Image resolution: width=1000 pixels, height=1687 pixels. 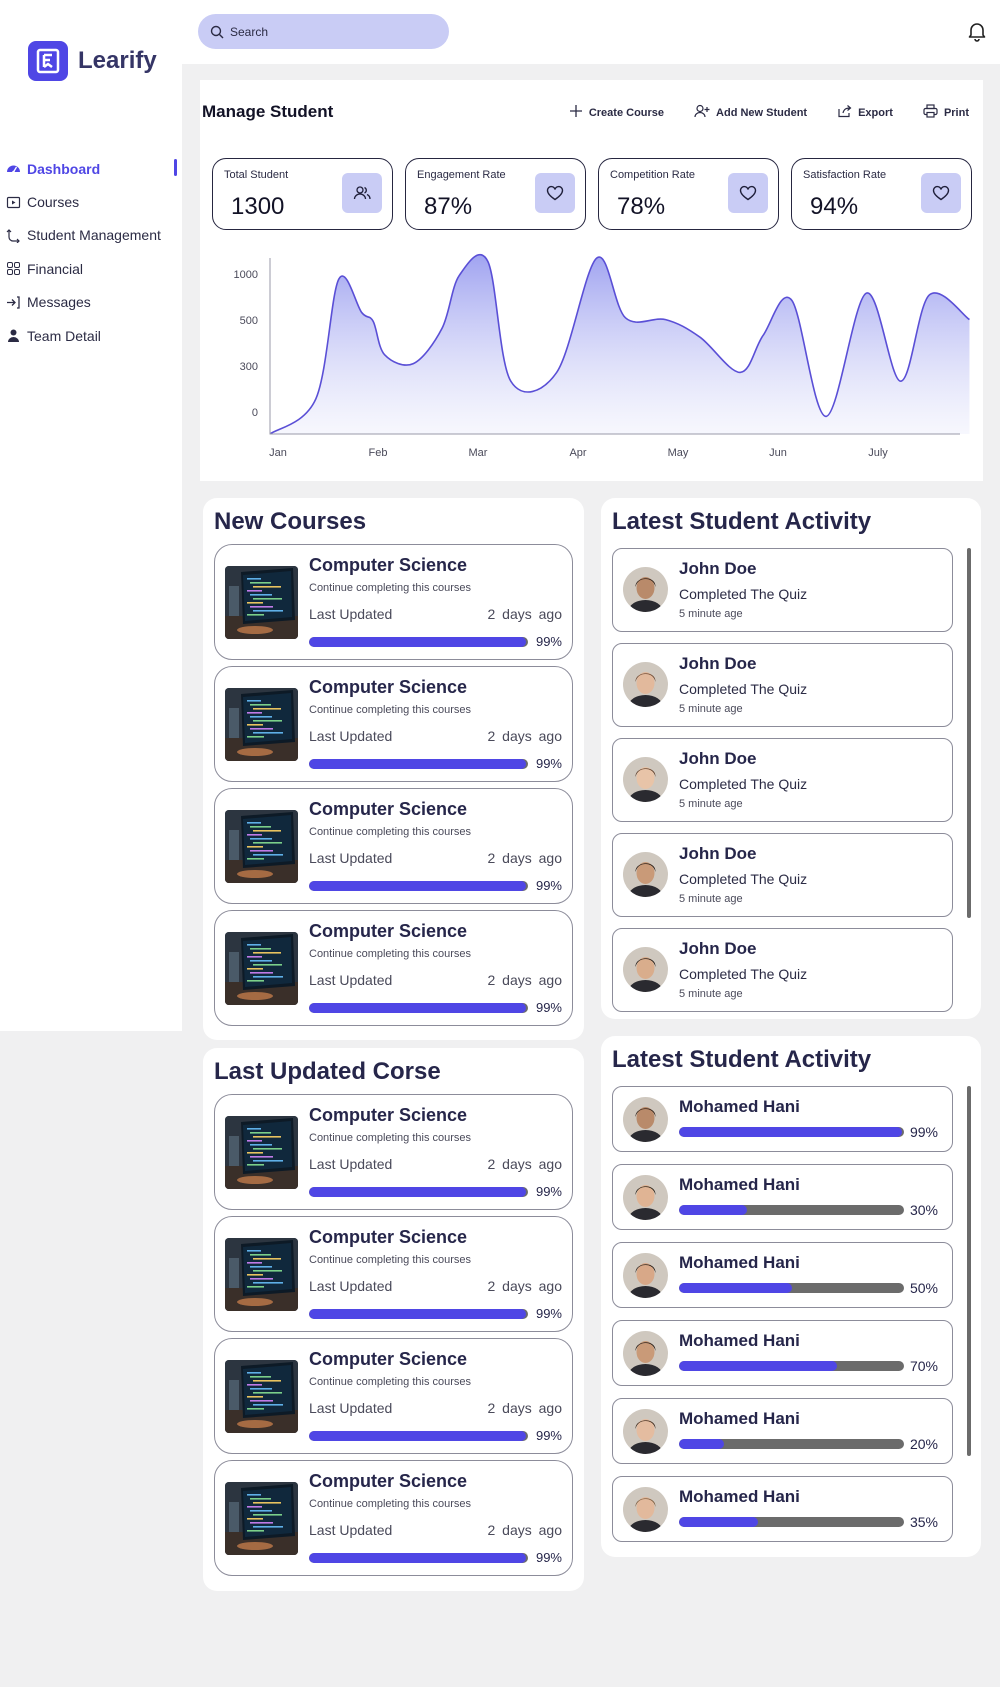 I want to click on student-progress-item: Mohamed Hani 35%, so click(x=782, y=1509).